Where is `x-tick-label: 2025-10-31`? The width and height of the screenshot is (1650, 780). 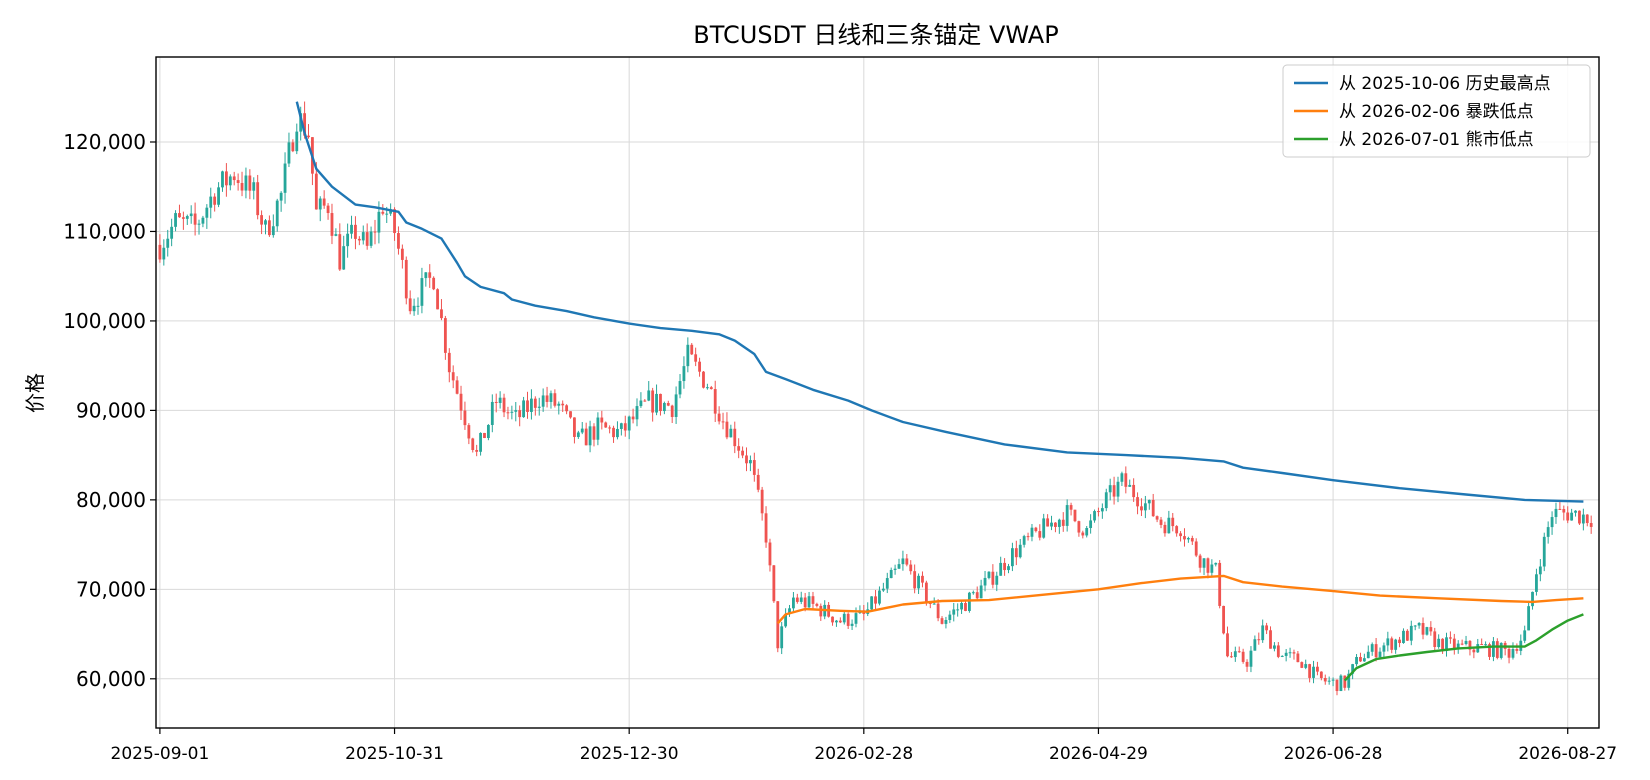 x-tick-label: 2025-10-31 is located at coordinates (394, 754).